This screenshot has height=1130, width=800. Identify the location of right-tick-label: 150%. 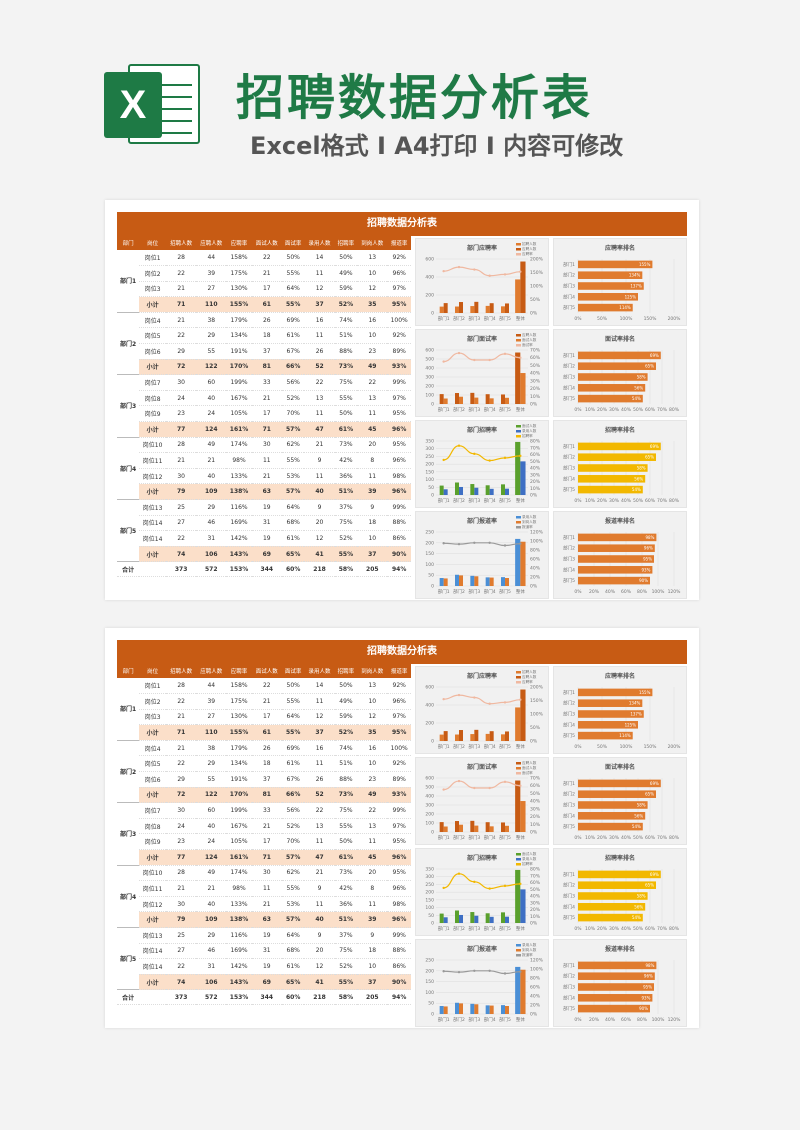
(537, 701).